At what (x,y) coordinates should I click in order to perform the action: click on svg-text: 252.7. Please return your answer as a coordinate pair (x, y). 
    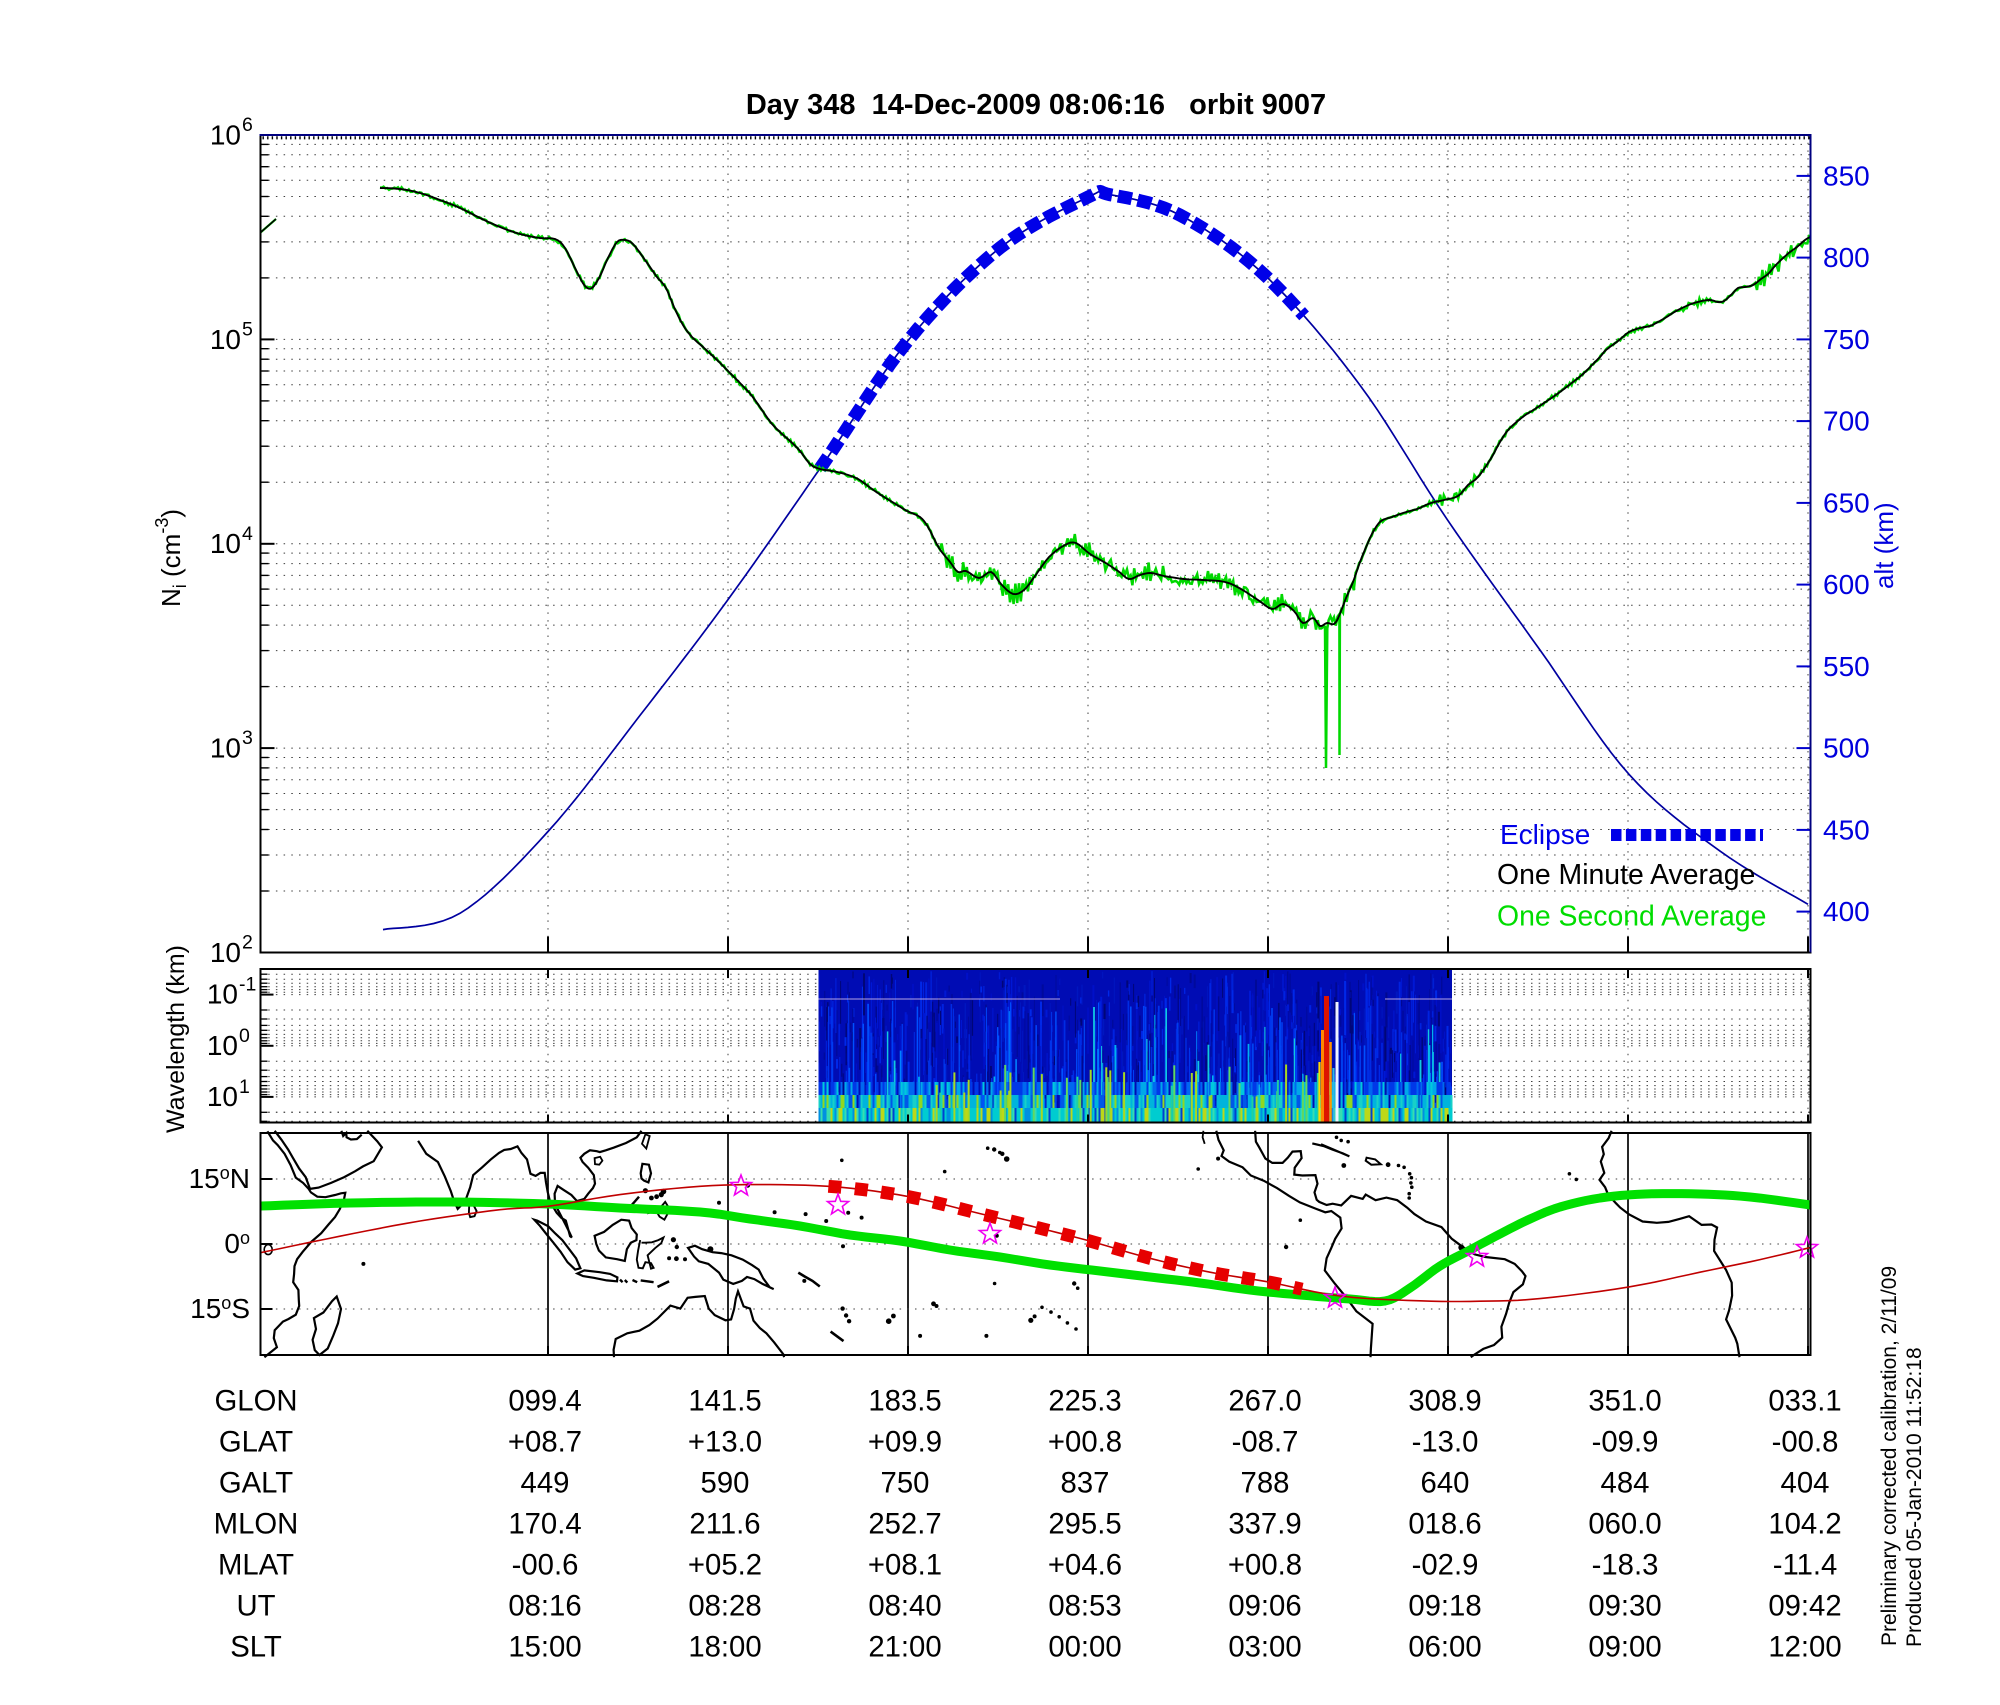
    Looking at the image, I should click on (904, 1524).